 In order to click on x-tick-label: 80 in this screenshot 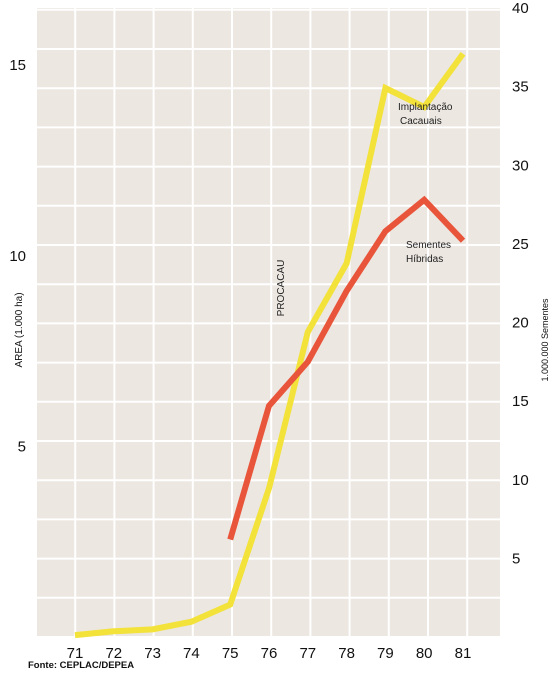, I will do `click(424, 653)`.